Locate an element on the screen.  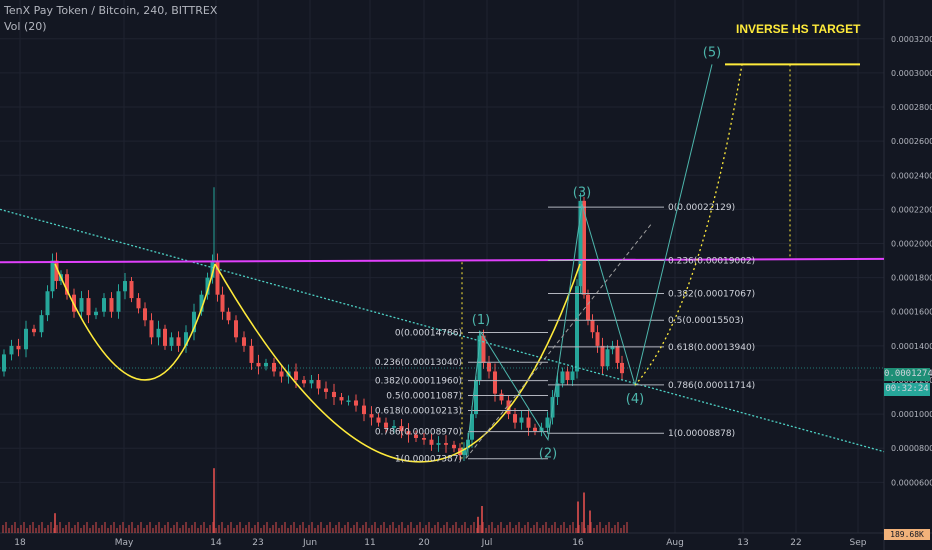
elliott-wave-label: (5) is located at coordinates (712, 52).